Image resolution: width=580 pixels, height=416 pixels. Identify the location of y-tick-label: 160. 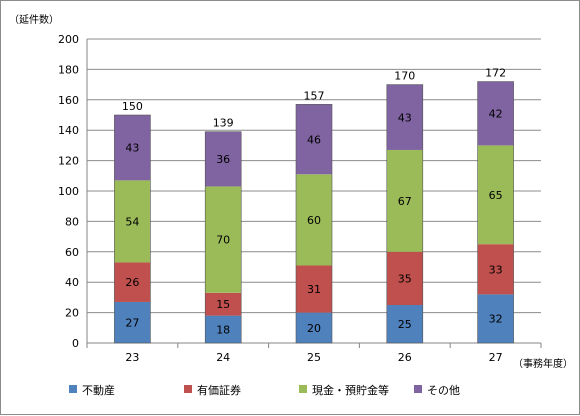
(68, 100).